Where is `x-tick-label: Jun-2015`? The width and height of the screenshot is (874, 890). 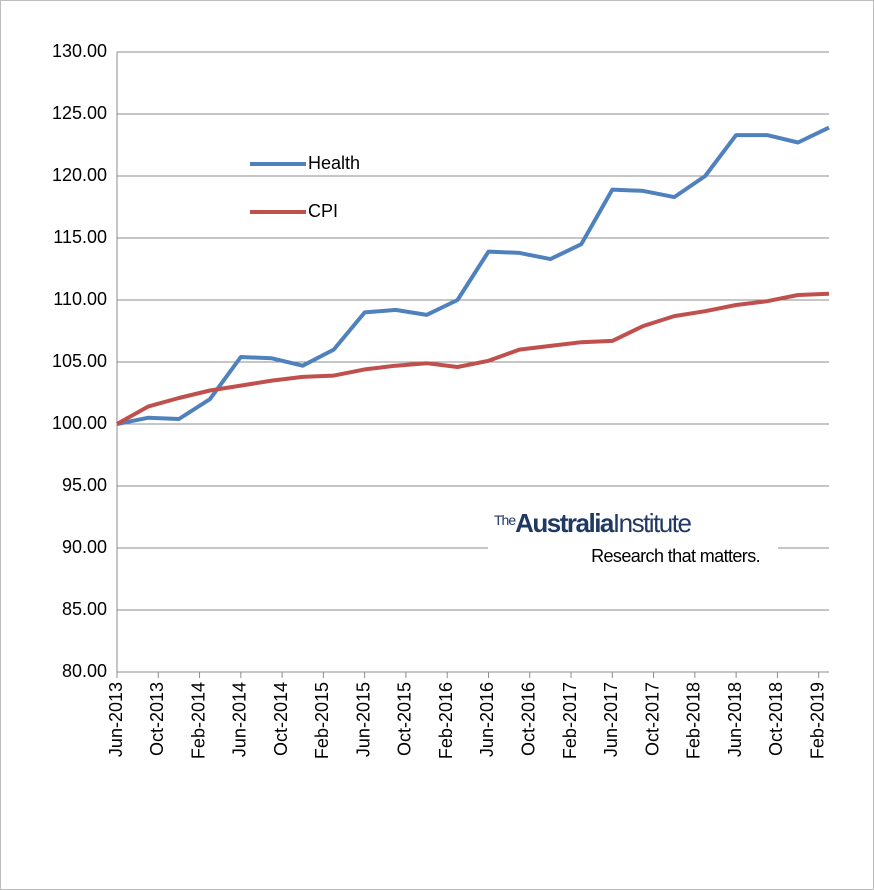 x-tick-label: Jun-2015 is located at coordinates (363, 719).